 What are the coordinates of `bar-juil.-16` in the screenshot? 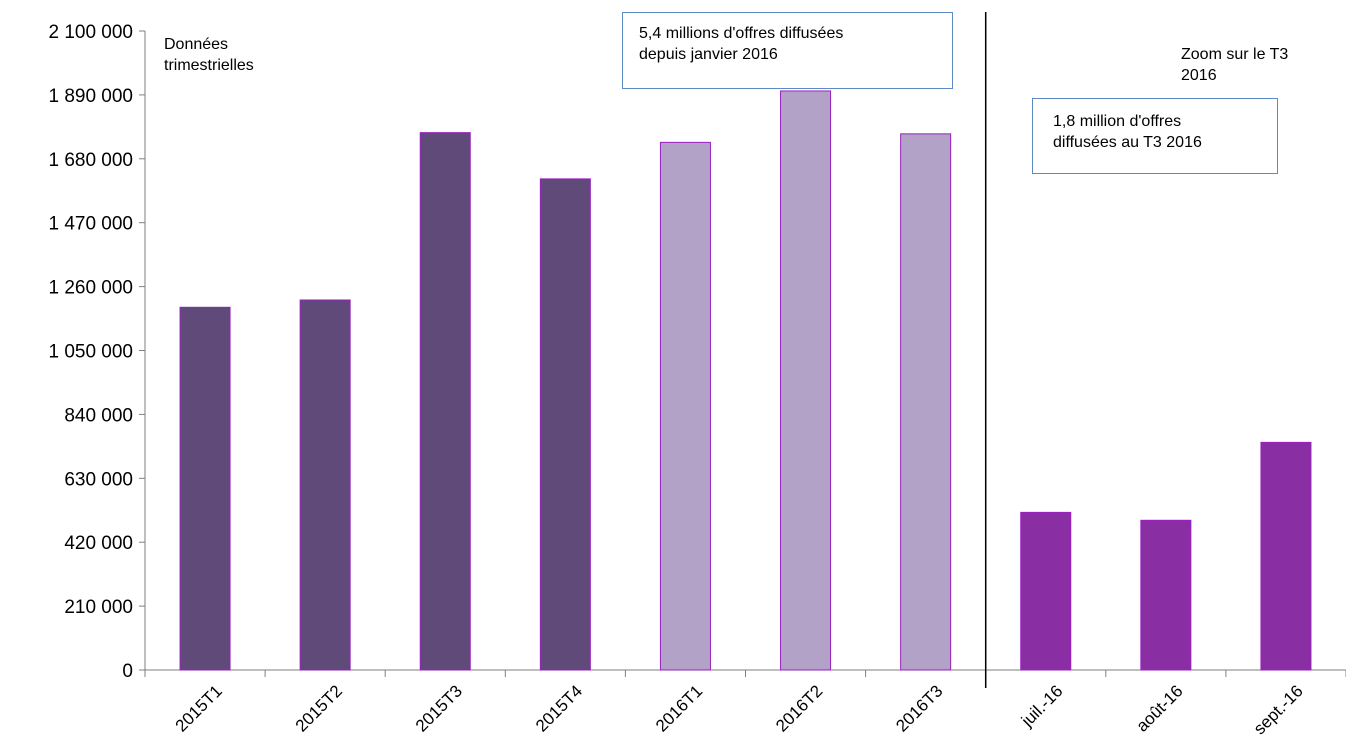 It's located at (1046, 591).